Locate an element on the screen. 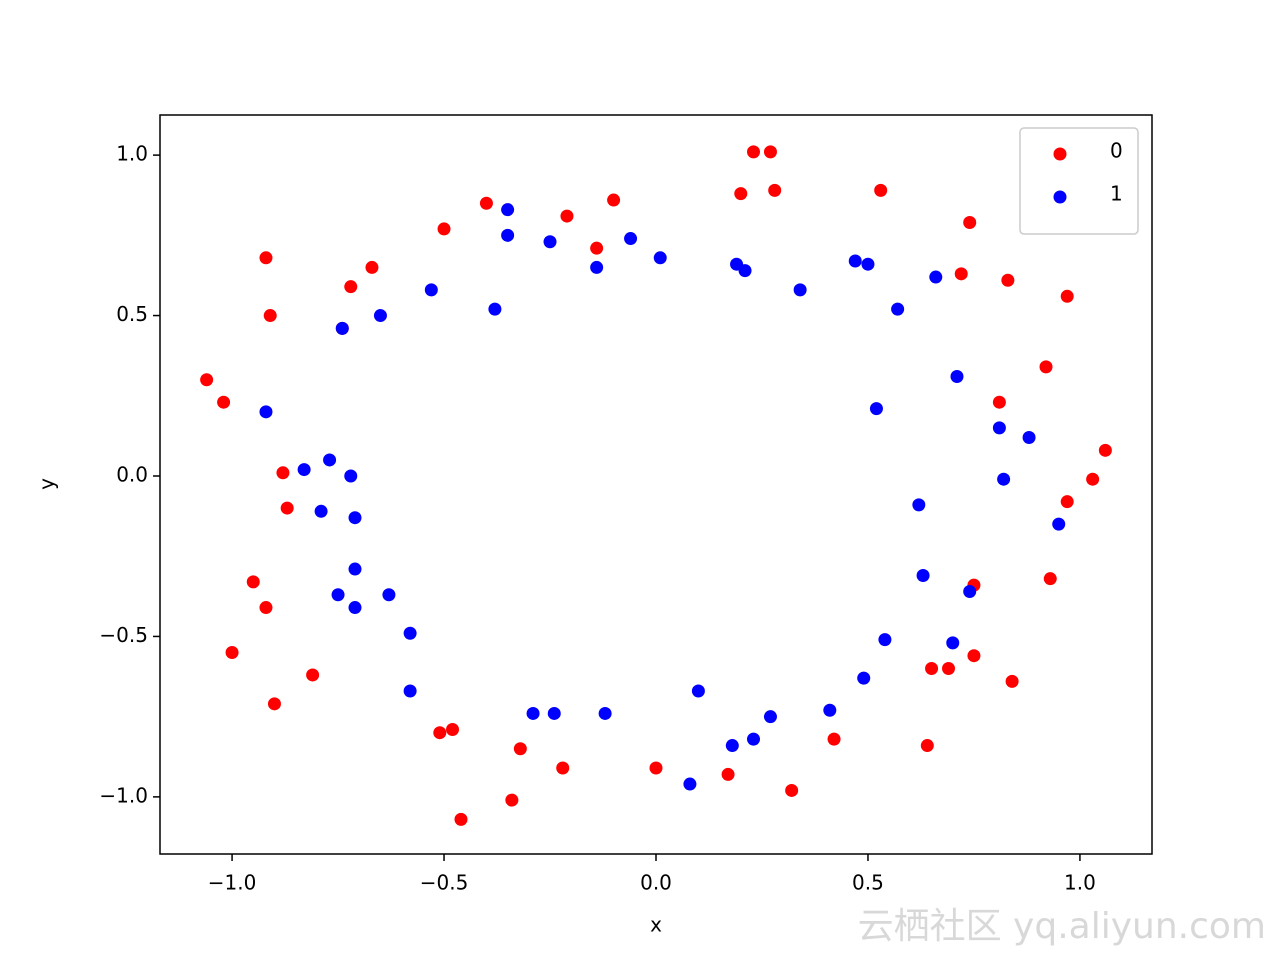 This screenshot has width=1280, height=960. legend-label: 0 is located at coordinates (1116, 151).